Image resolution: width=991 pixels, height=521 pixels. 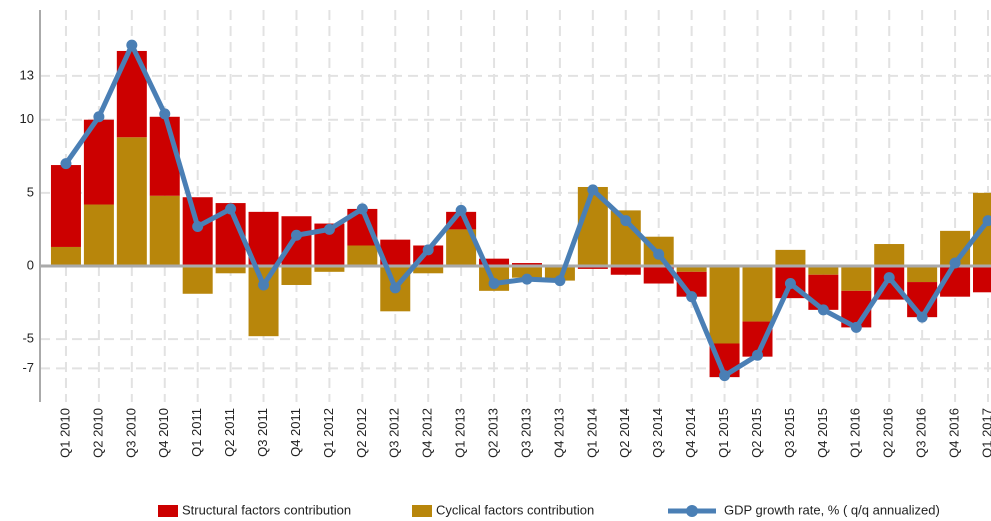 I want to click on x-tick-label: Q1 2010, so click(x=64, y=433).